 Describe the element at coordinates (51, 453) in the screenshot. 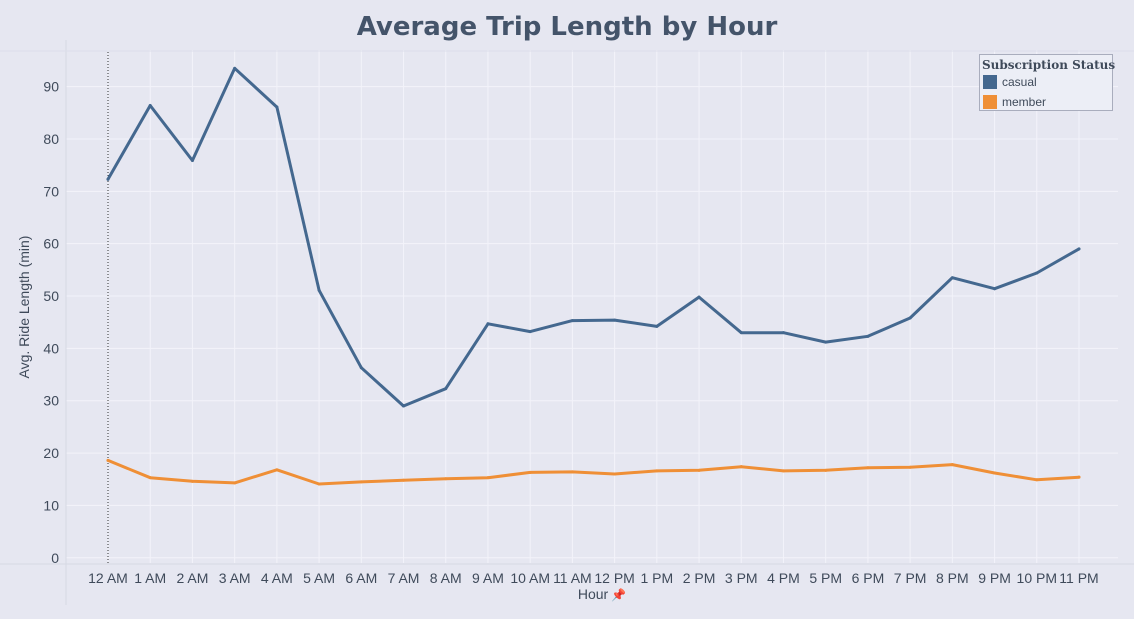

I see `y-tick-label: 20` at that location.